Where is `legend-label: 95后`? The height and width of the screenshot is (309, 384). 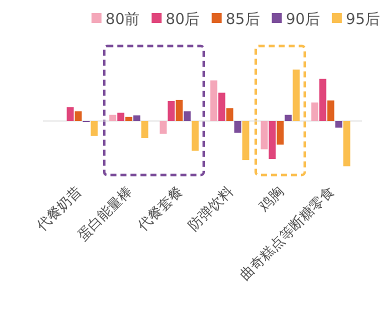 legend-label: 95后 is located at coordinates (363, 19).